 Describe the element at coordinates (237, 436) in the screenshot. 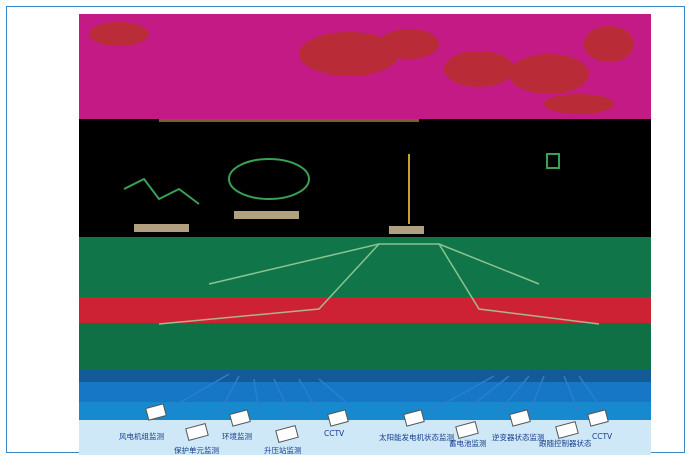

I see `device-label: 环境监测` at that location.